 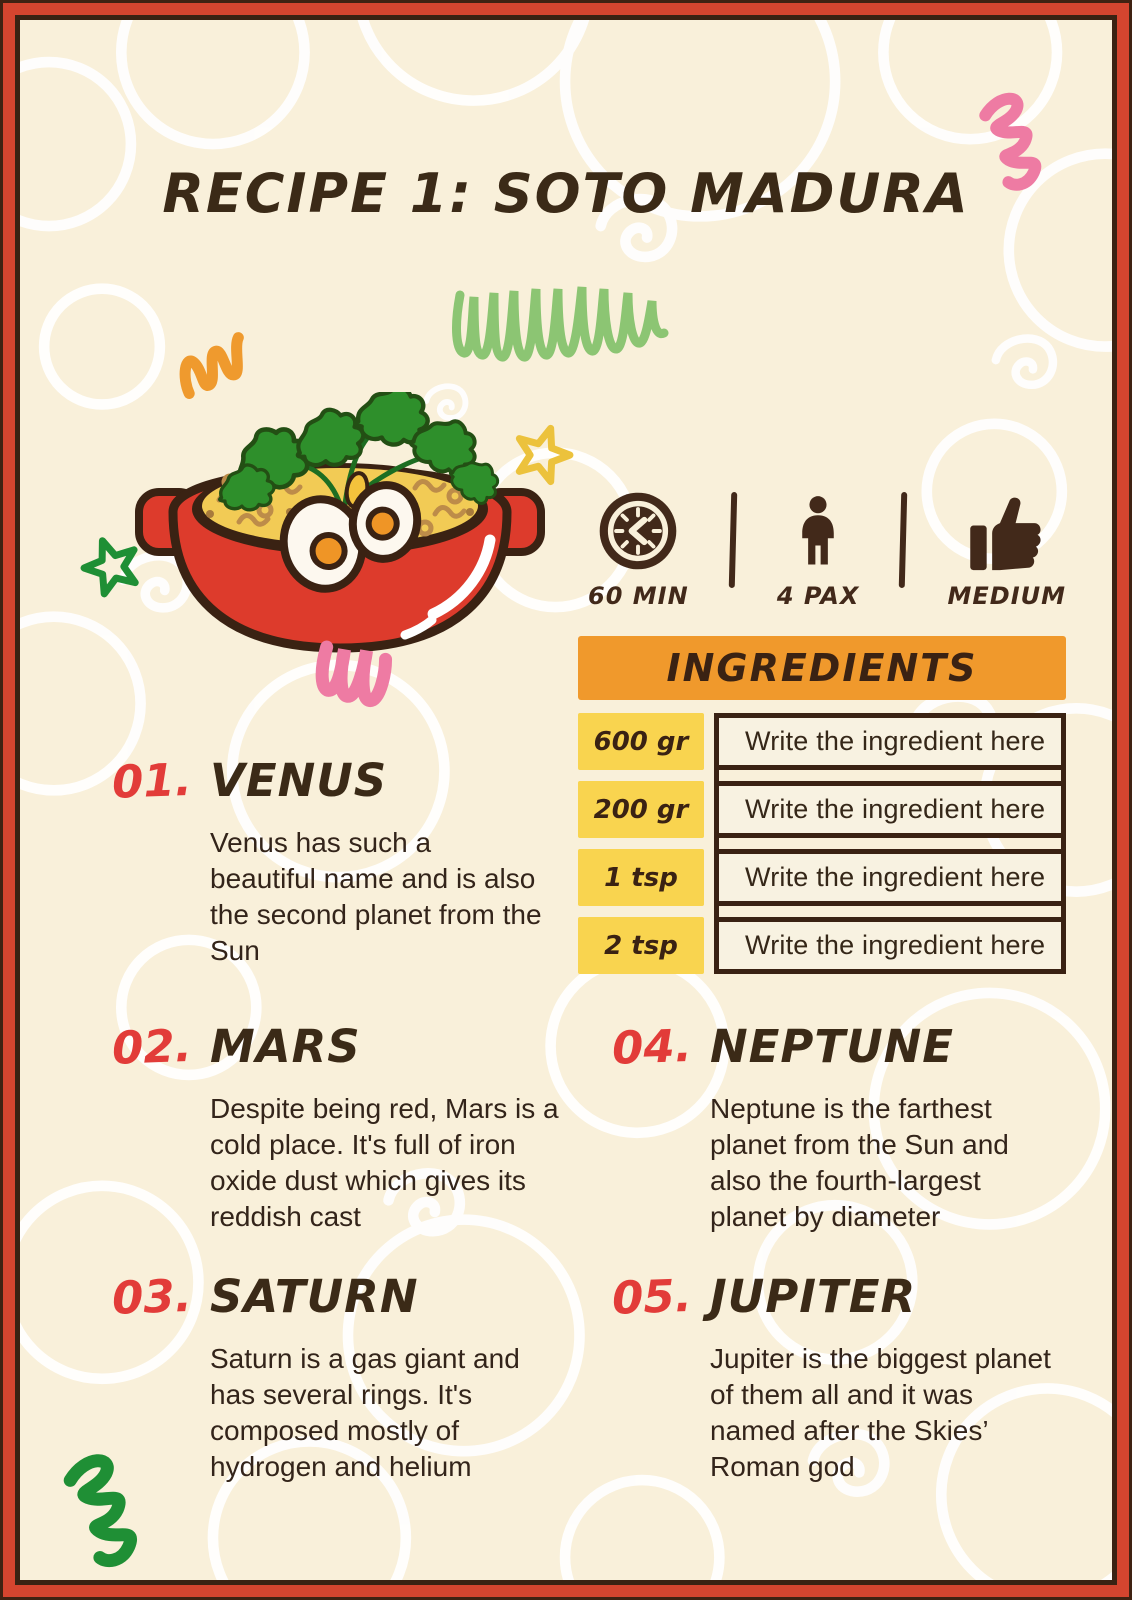 What do you see at coordinates (641, 945) in the screenshot?
I see `quantity-cell: 2 tsp` at bounding box center [641, 945].